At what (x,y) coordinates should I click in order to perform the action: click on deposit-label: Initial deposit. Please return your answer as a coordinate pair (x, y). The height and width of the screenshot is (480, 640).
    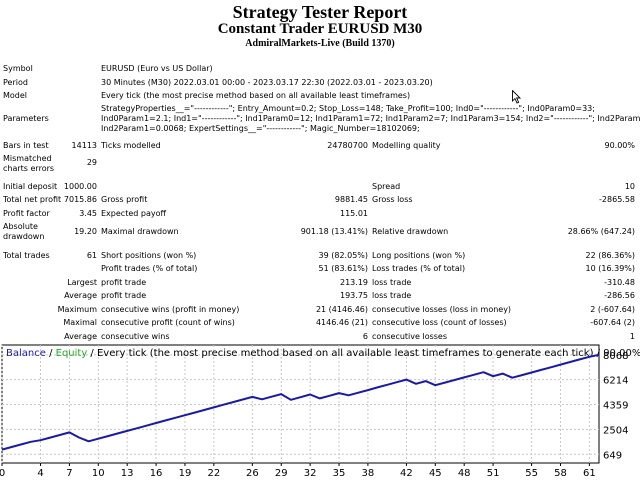
    Looking at the image, I should click on (30, 186).